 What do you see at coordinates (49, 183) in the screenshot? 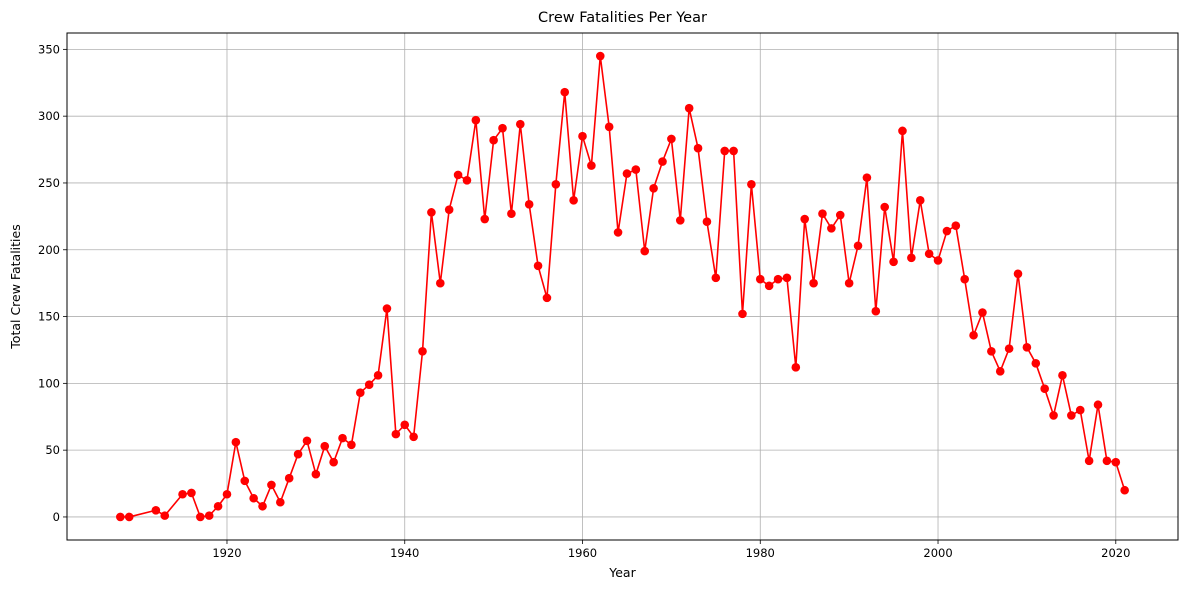
I see `y-tick-label: 250` at bounding box center [49, 183].